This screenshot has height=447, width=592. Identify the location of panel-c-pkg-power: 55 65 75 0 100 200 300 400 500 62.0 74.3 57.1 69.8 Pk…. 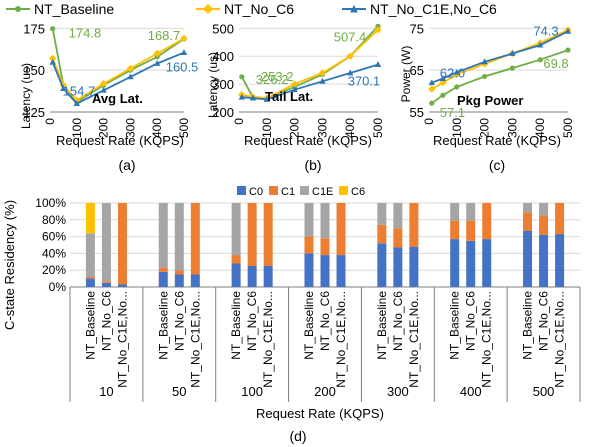
(492, 79).